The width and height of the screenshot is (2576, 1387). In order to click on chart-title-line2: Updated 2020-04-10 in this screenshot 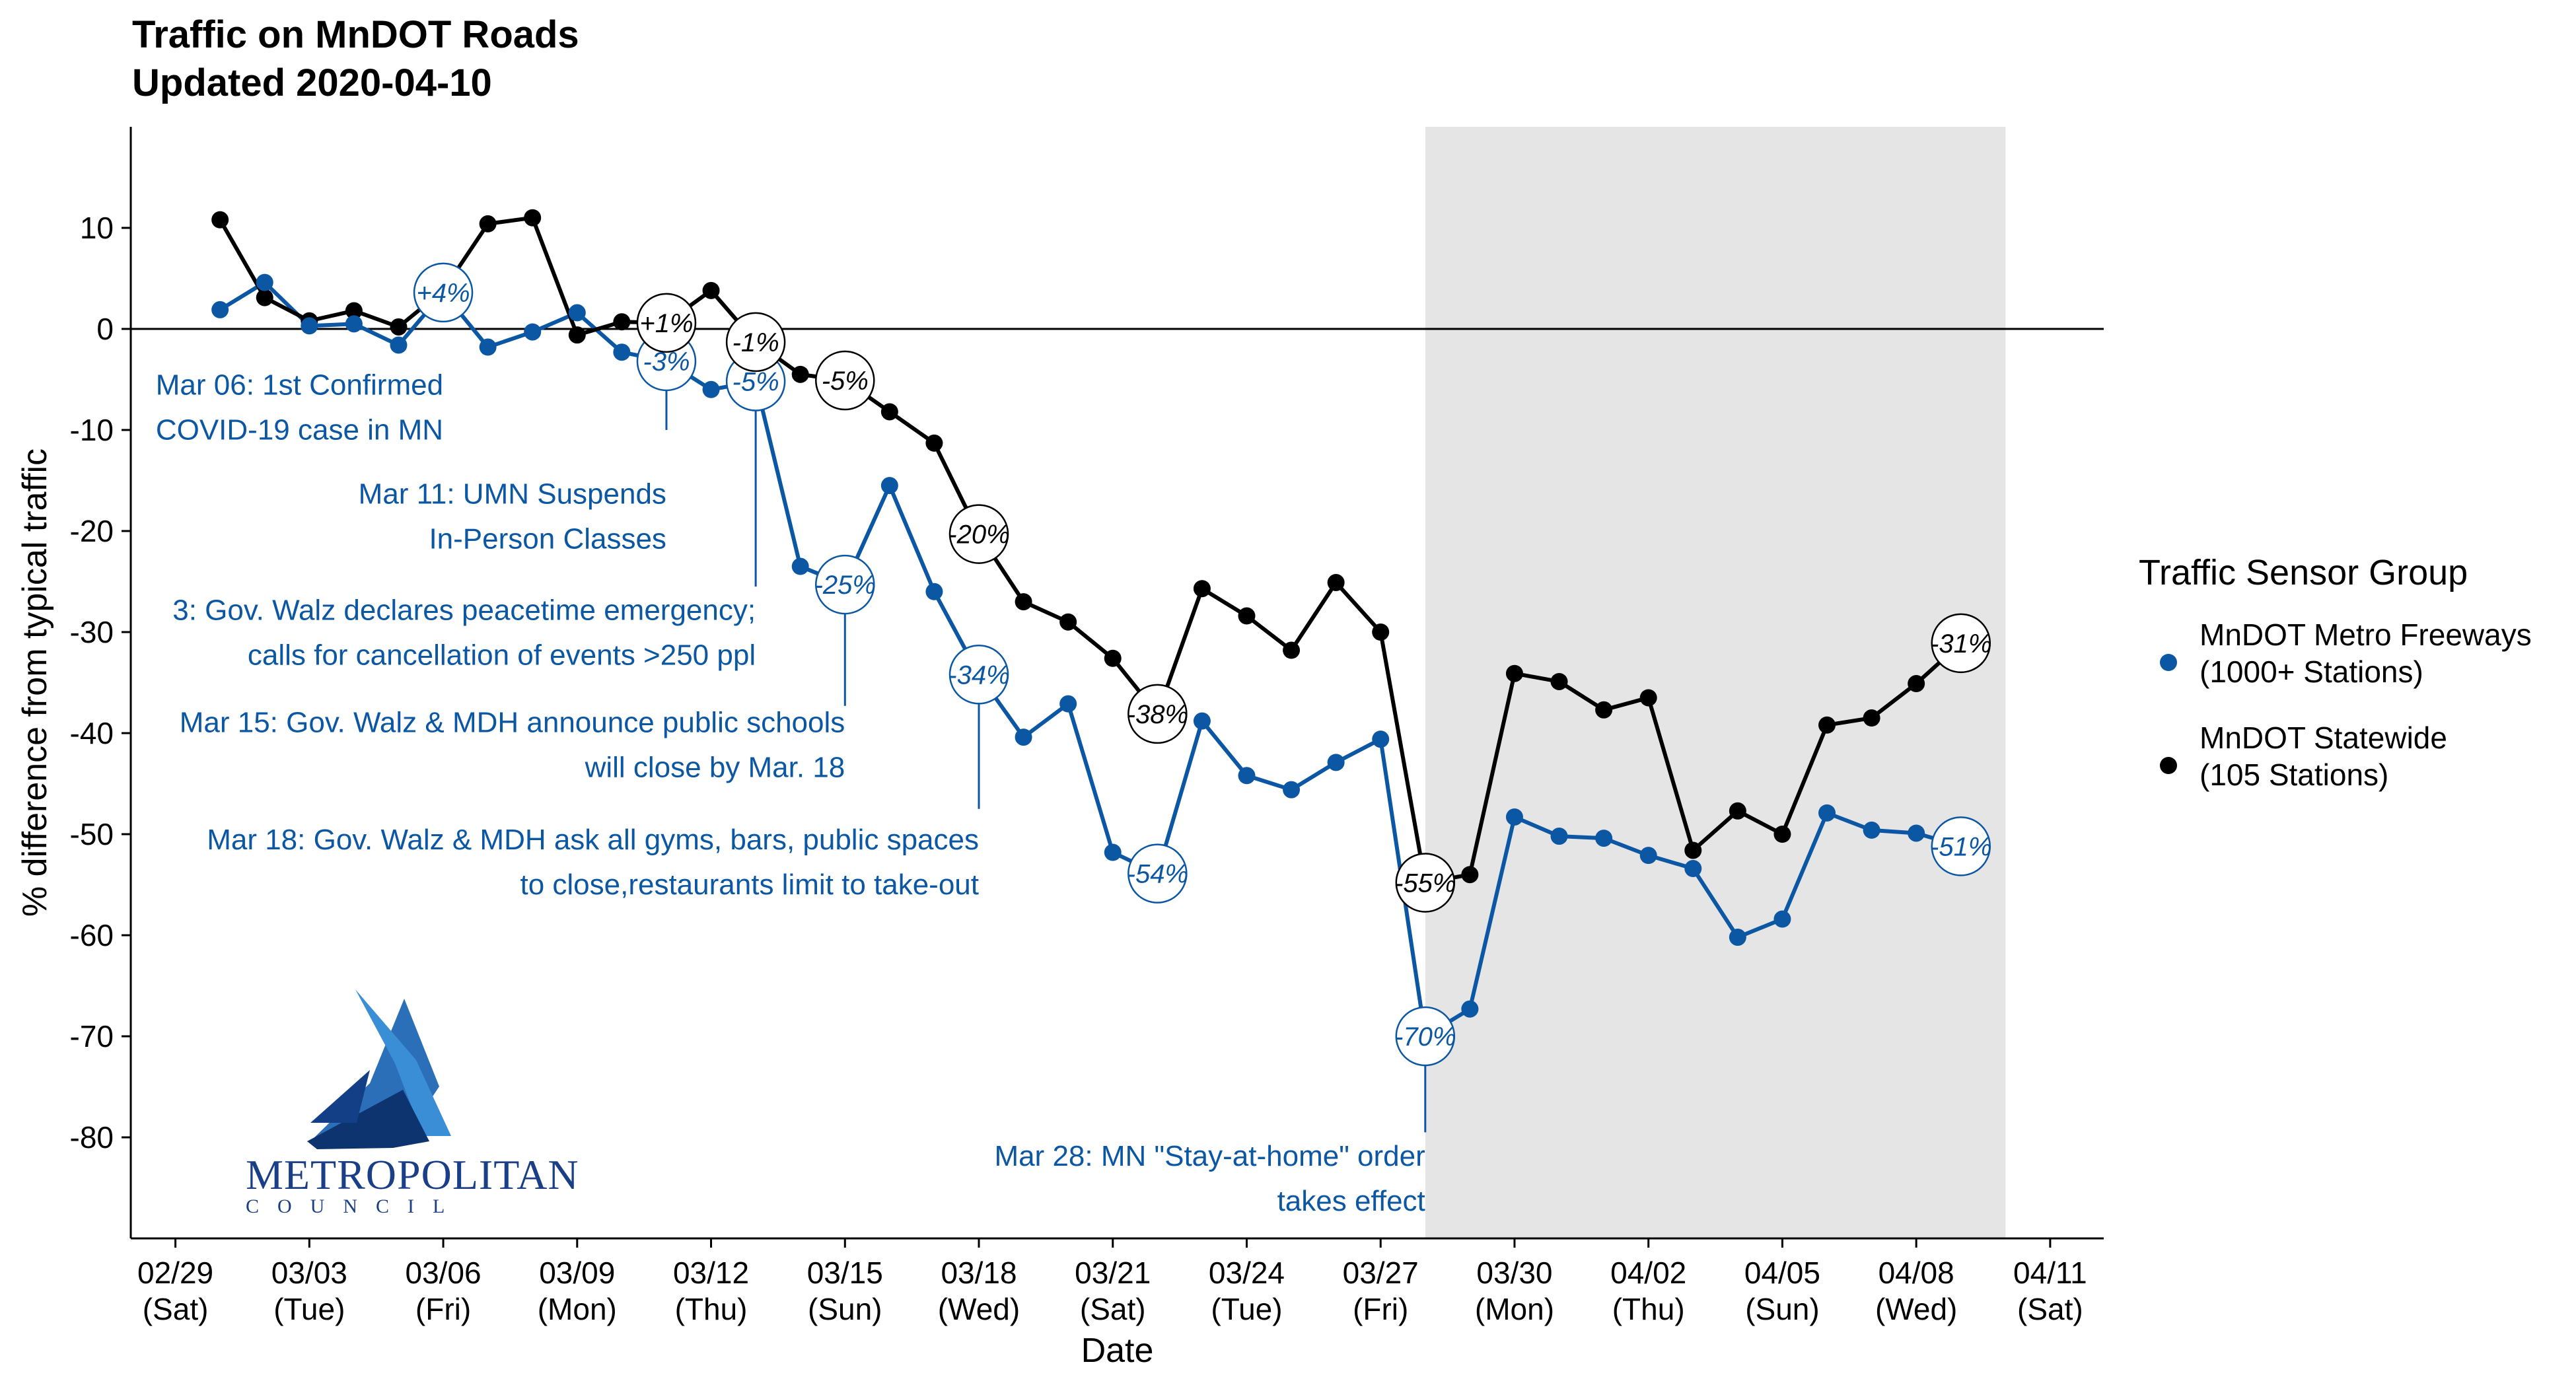, I will do `click(312, 82)`.